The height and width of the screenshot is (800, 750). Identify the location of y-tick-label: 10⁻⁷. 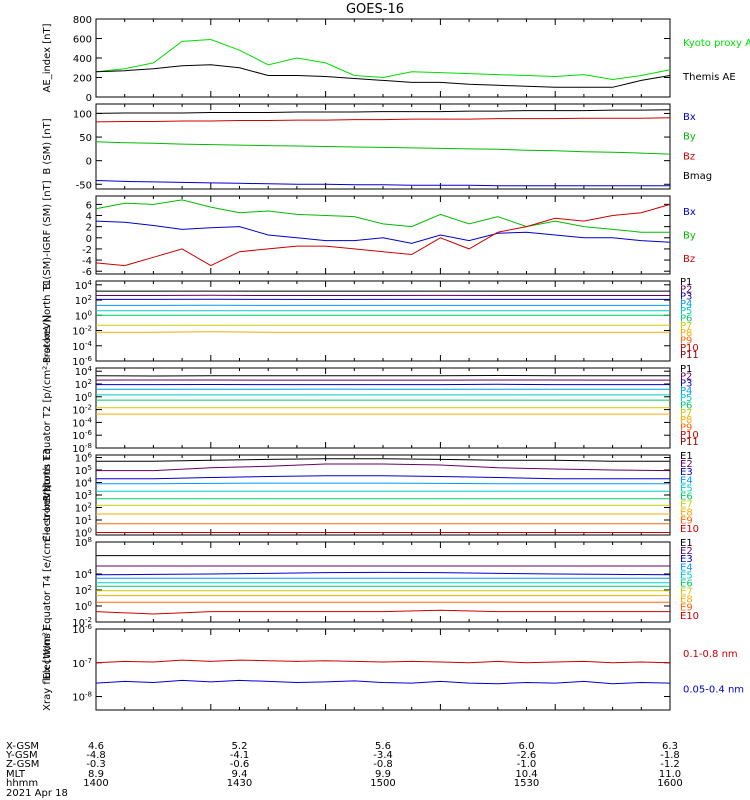
(82, 663).